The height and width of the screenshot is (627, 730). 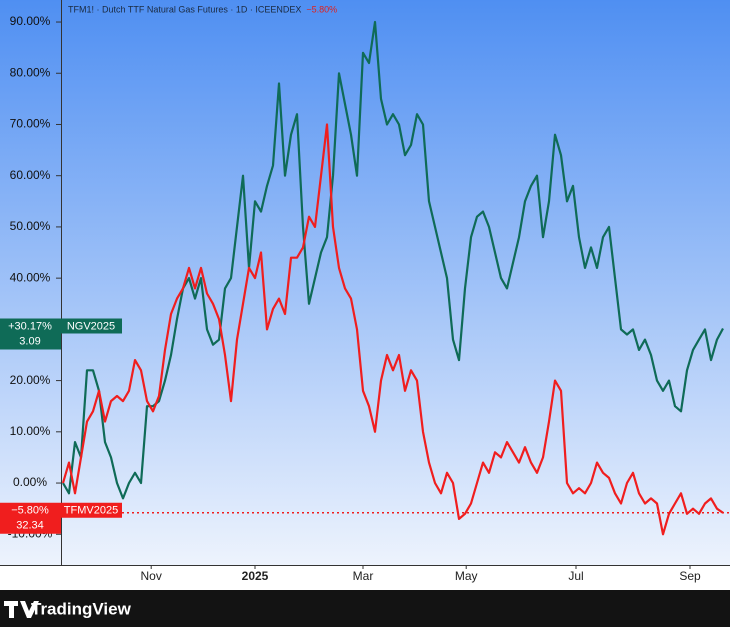 I want to click on x-tick-label: 2025, so click(x=255, y=576).